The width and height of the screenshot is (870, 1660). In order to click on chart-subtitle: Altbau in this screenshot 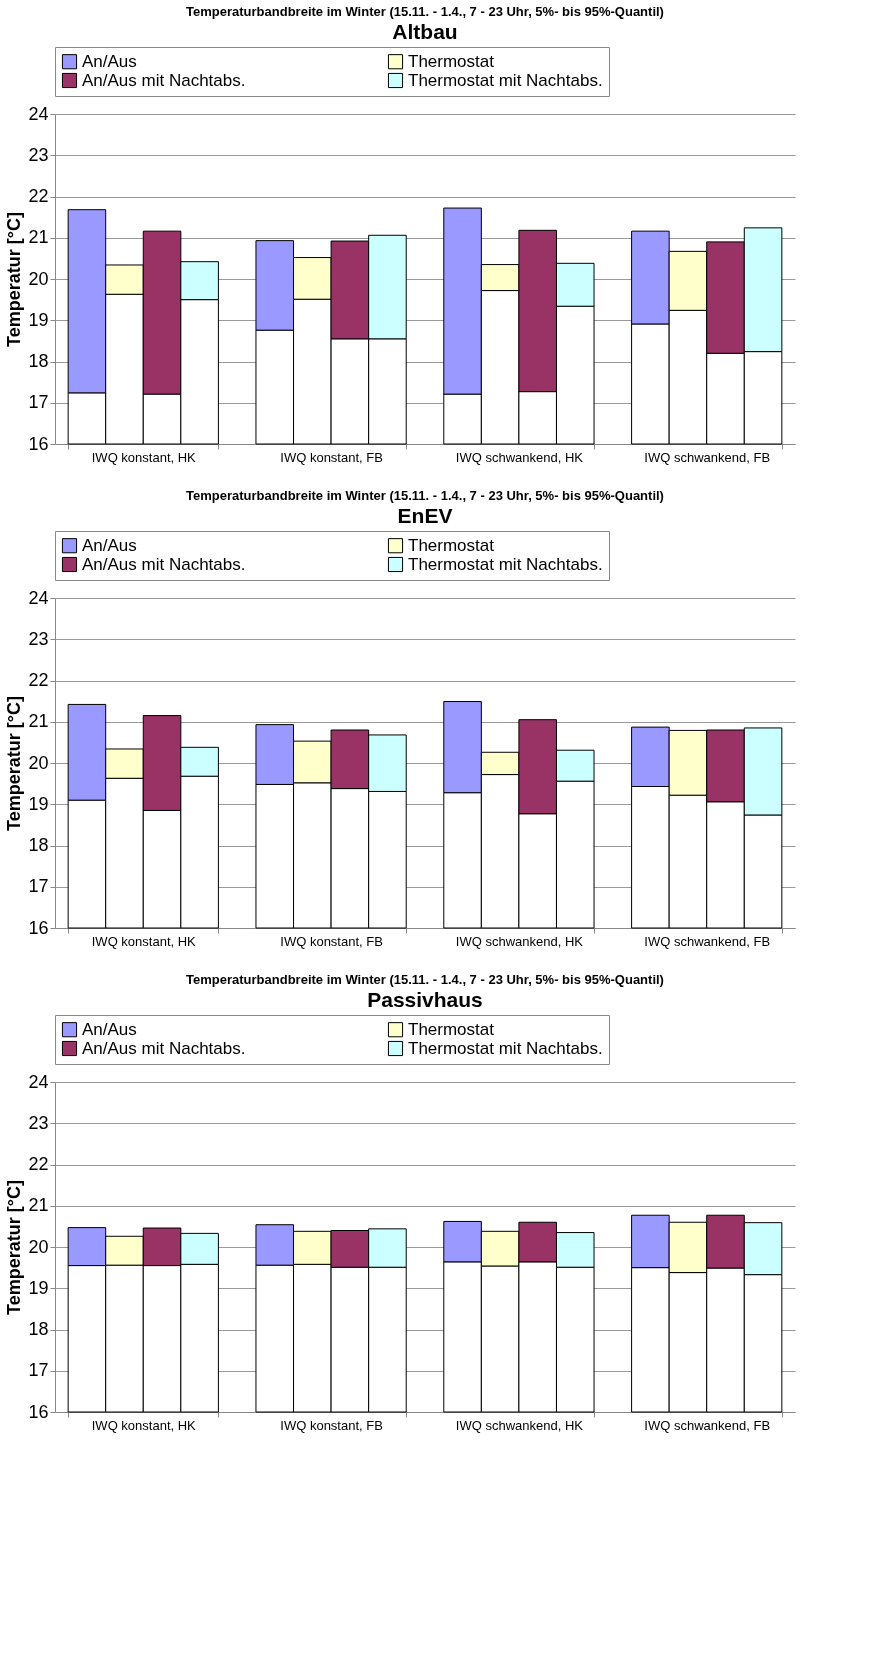, I will do `click(425, 31)`.